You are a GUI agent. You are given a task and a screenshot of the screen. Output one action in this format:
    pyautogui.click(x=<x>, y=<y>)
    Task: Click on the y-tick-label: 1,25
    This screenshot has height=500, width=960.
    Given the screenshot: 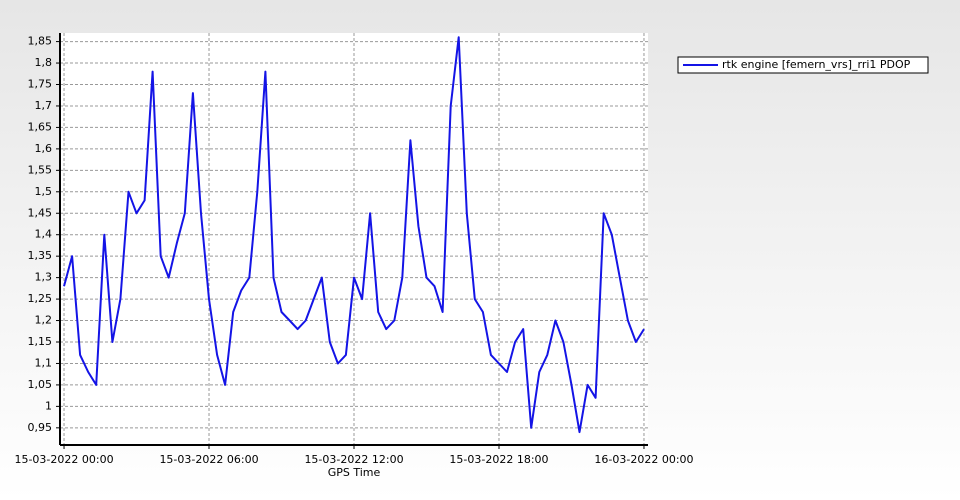 What is the action you would take?
    pyautogui.click(x=40, y=298)
    